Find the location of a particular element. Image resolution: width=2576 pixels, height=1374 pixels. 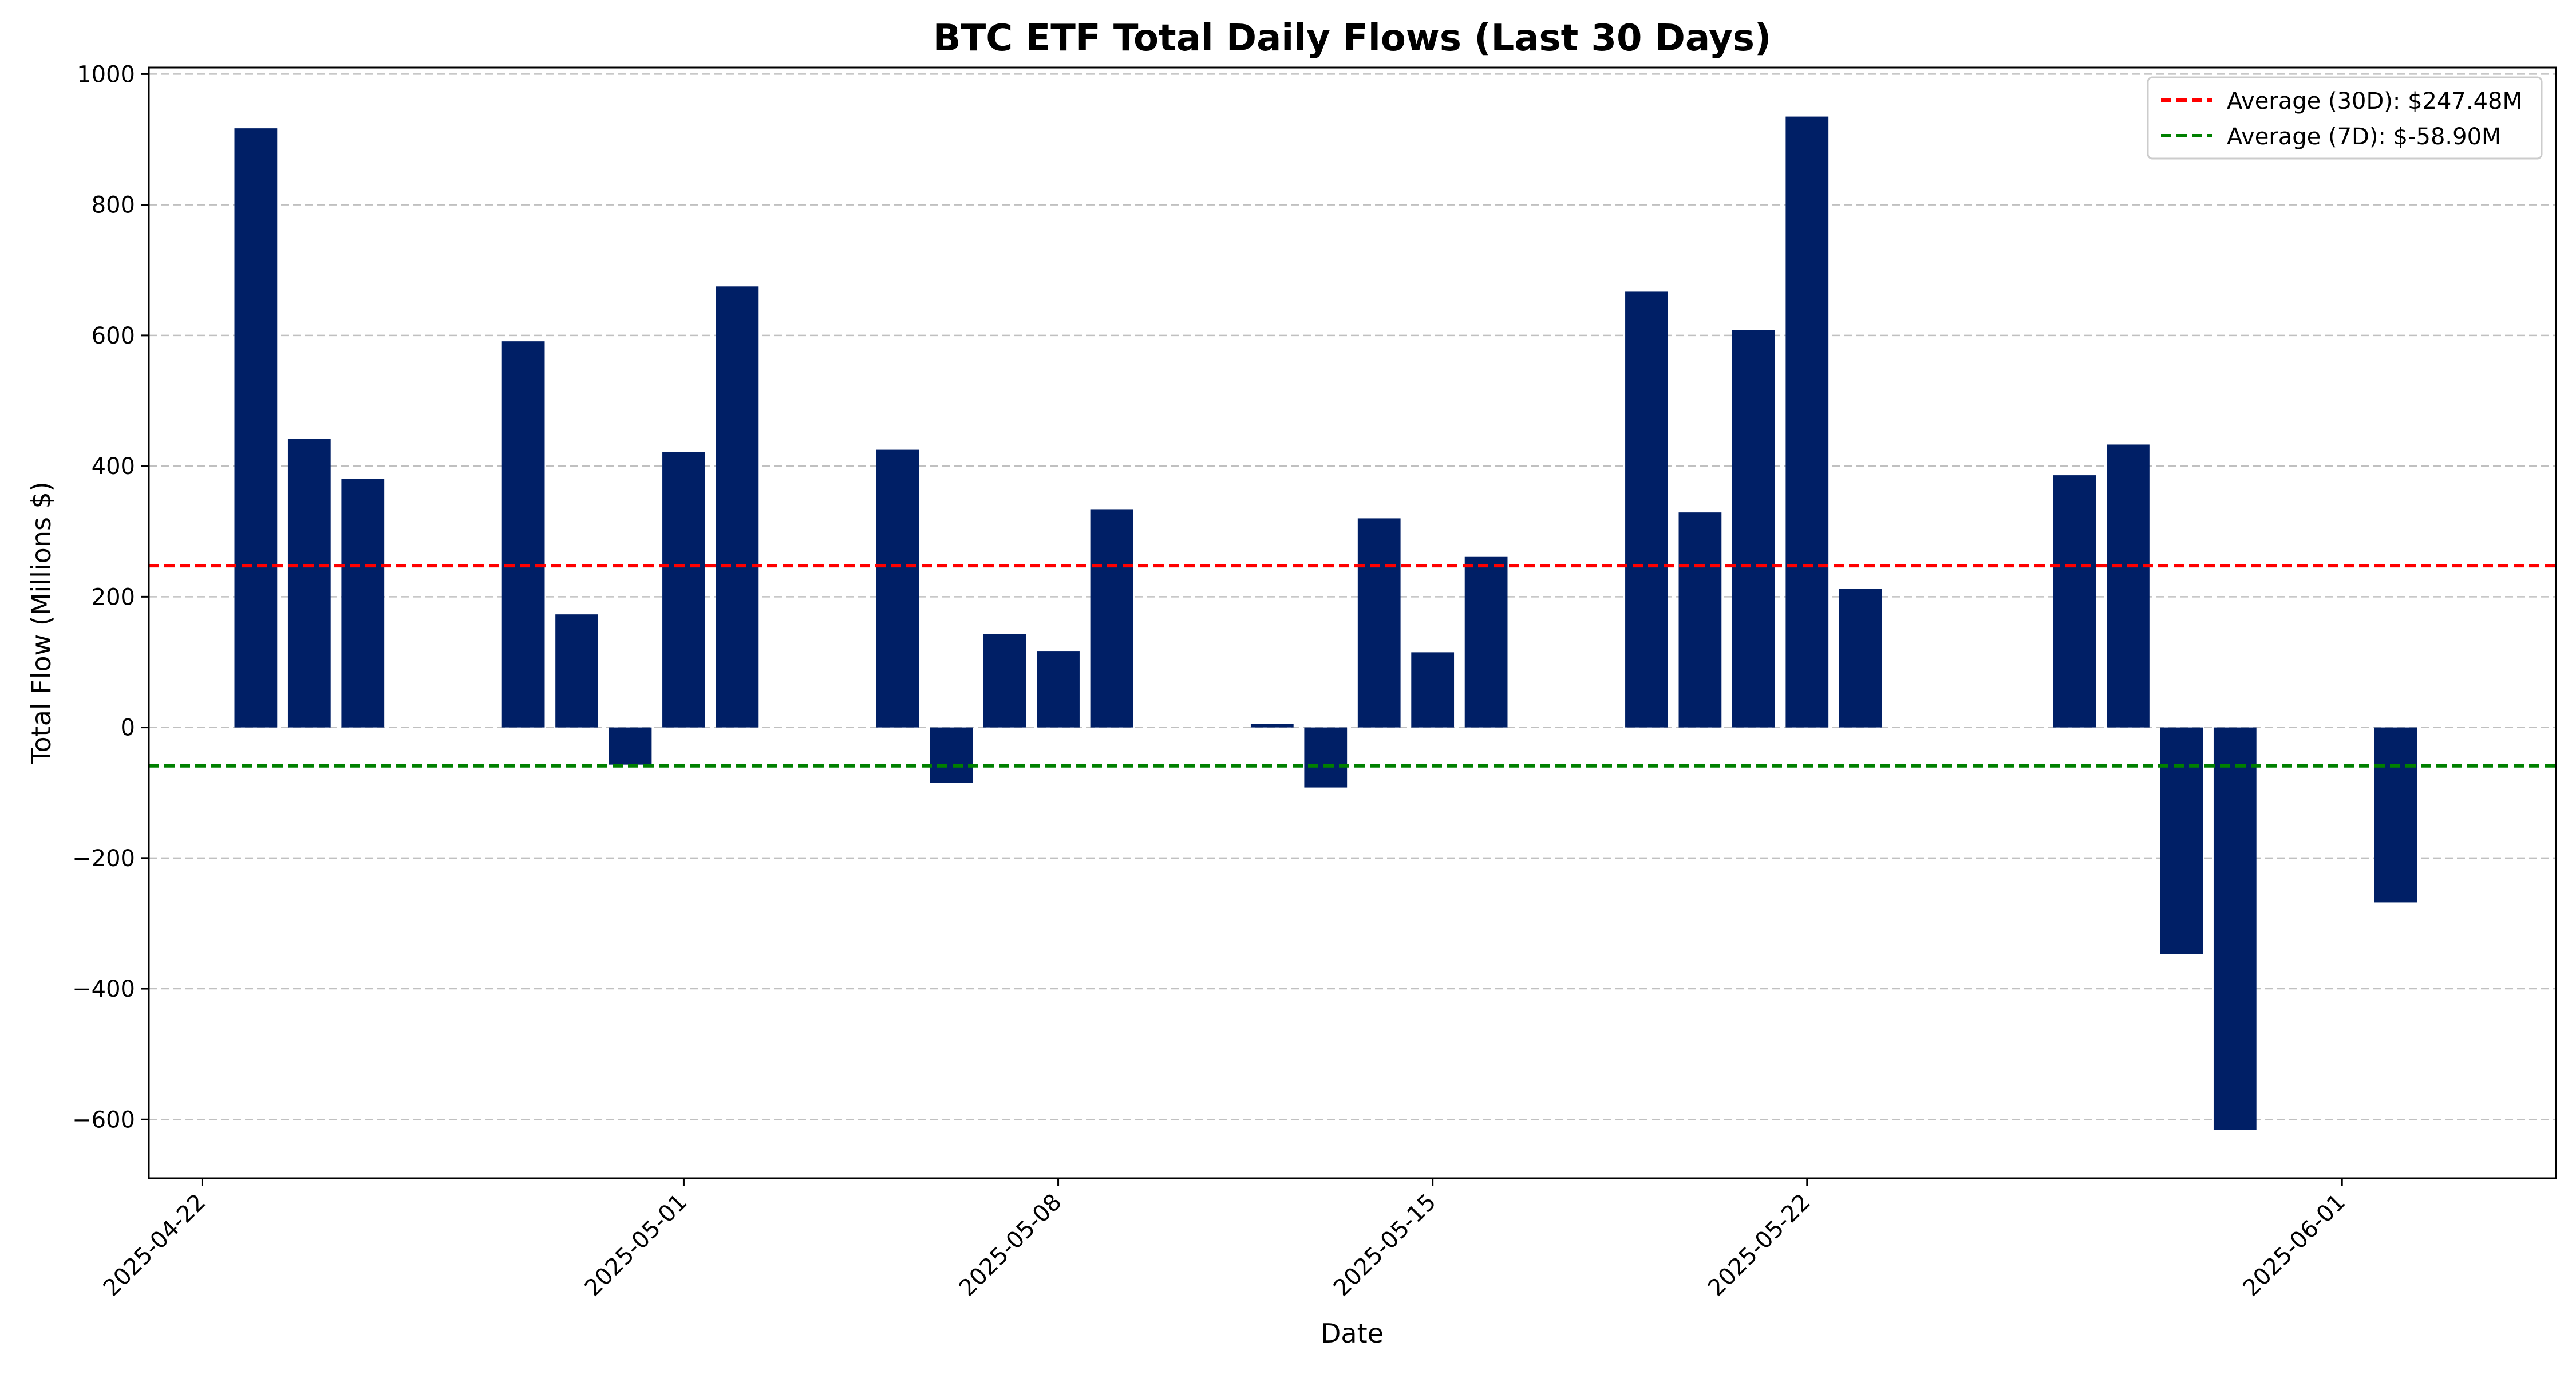

y-tick-label: 0 is located at coordinates (128, 728).